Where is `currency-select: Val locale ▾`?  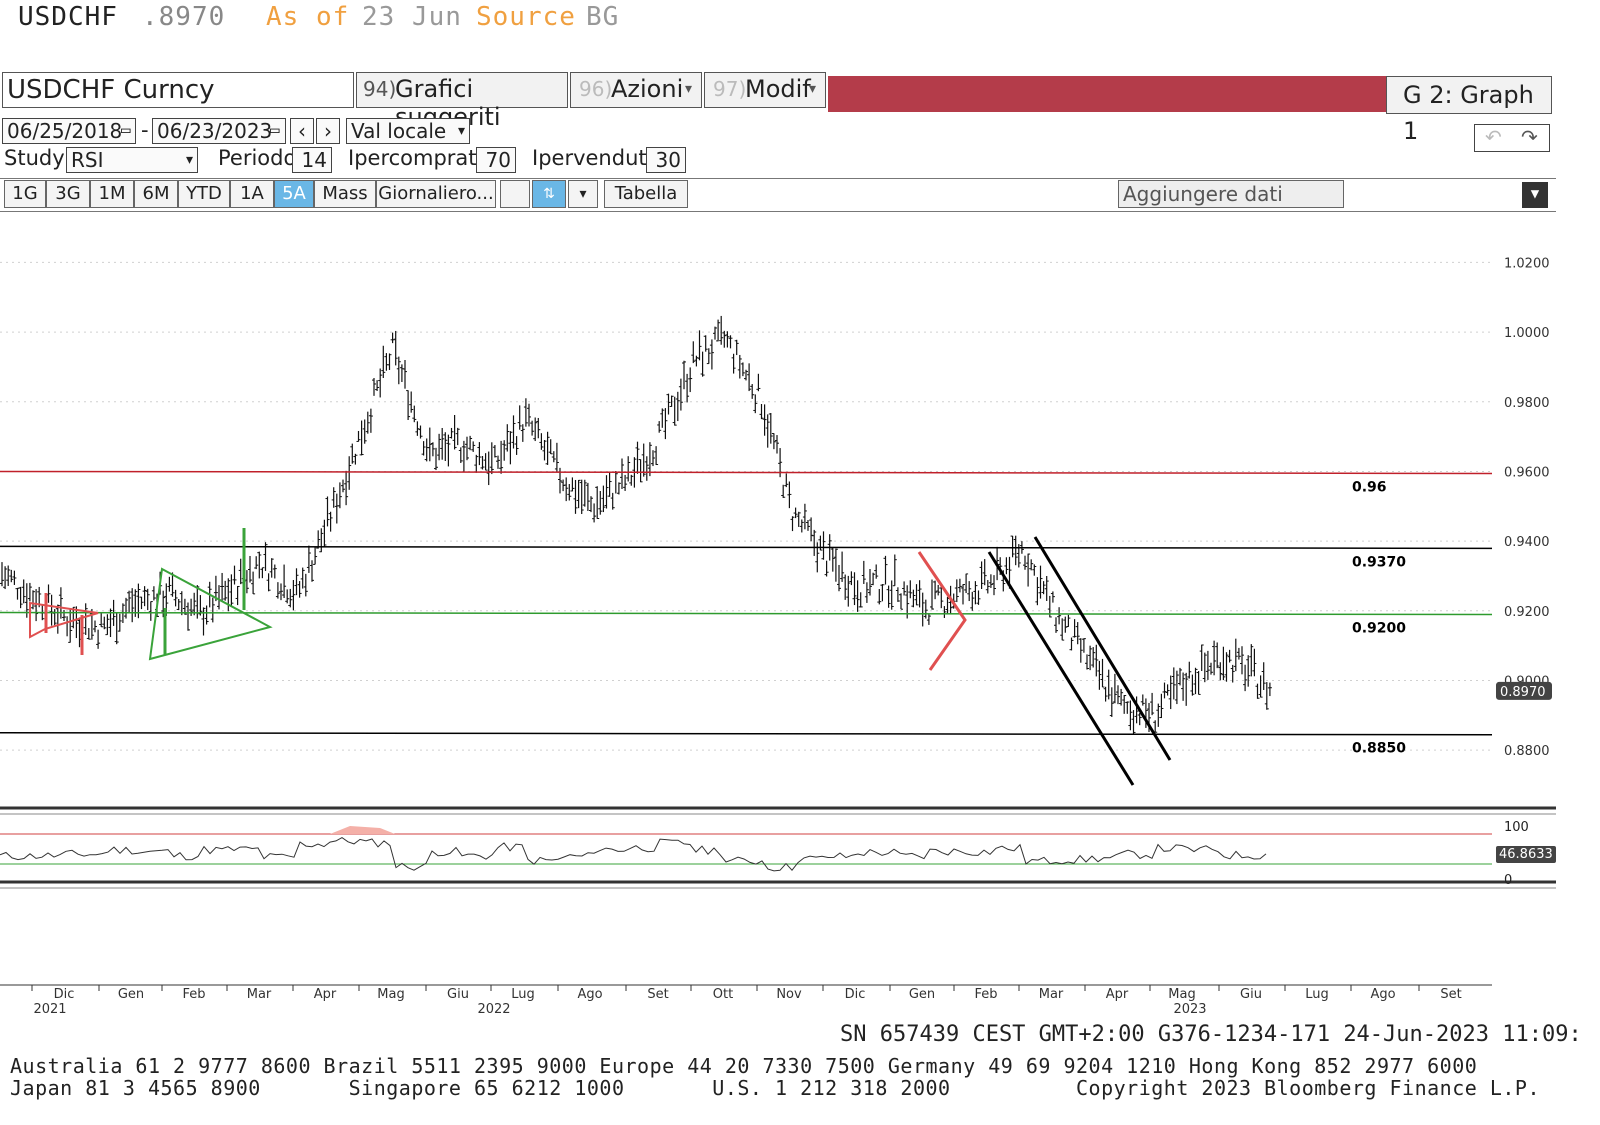 currency-select: Val locale ▾ is located at coordinates (408, 131).